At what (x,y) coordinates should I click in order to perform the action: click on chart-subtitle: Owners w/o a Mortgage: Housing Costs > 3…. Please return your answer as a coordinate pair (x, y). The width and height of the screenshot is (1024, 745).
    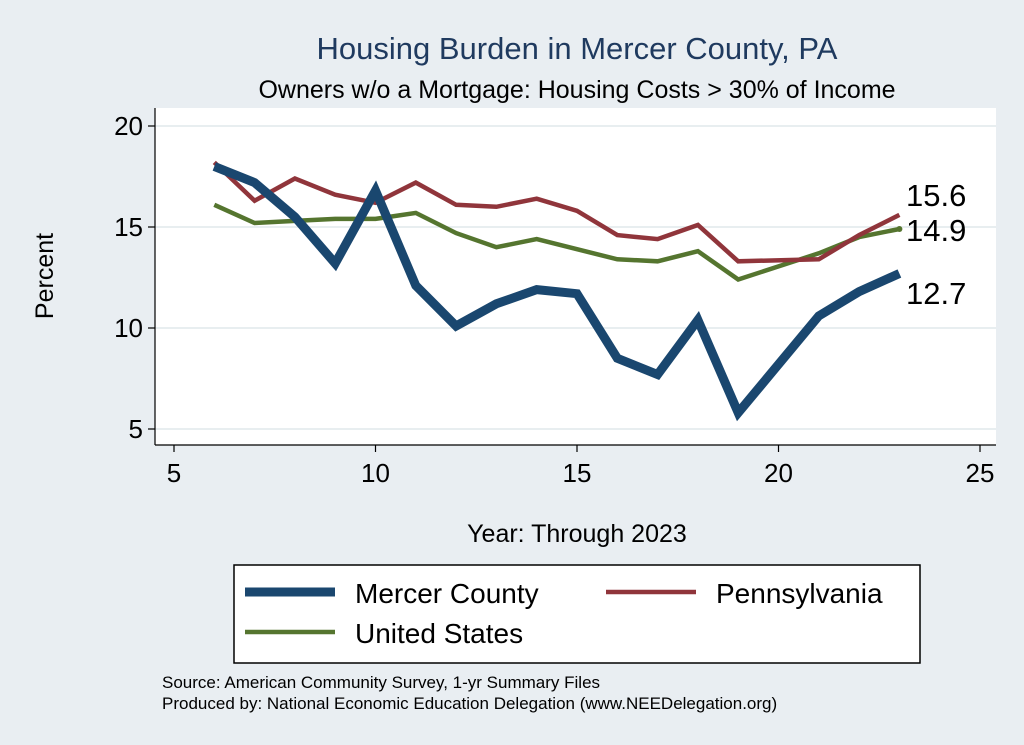
    Looking at the image, I should click on (576, 90).